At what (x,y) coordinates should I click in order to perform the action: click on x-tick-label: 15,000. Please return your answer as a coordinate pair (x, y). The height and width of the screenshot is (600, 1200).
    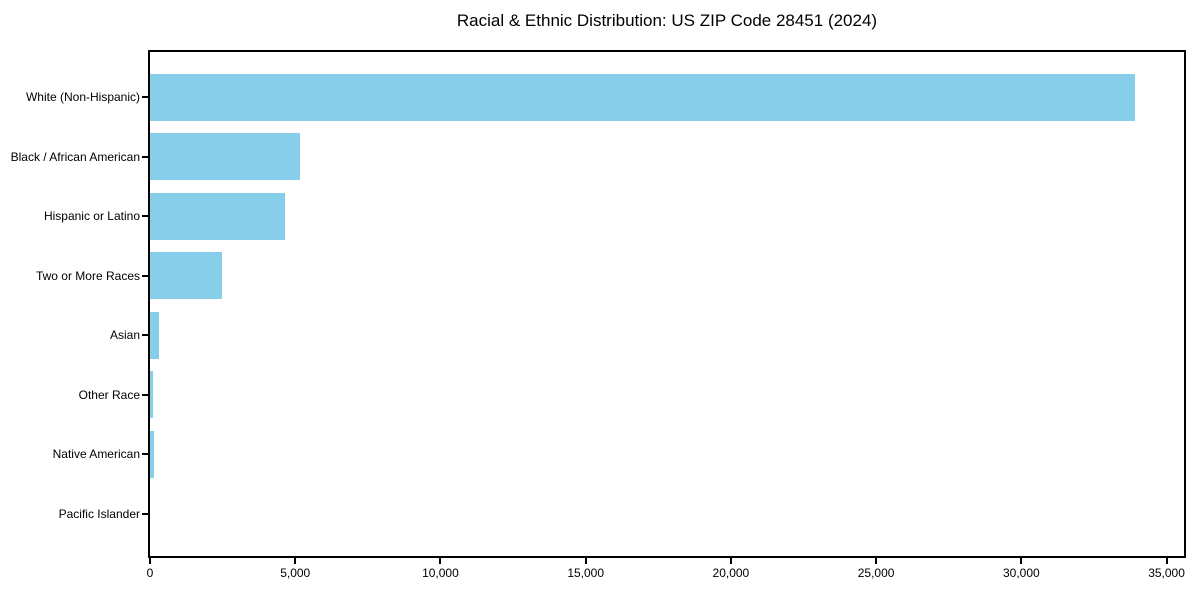
    Looking at the image, I should click on (586, 573).